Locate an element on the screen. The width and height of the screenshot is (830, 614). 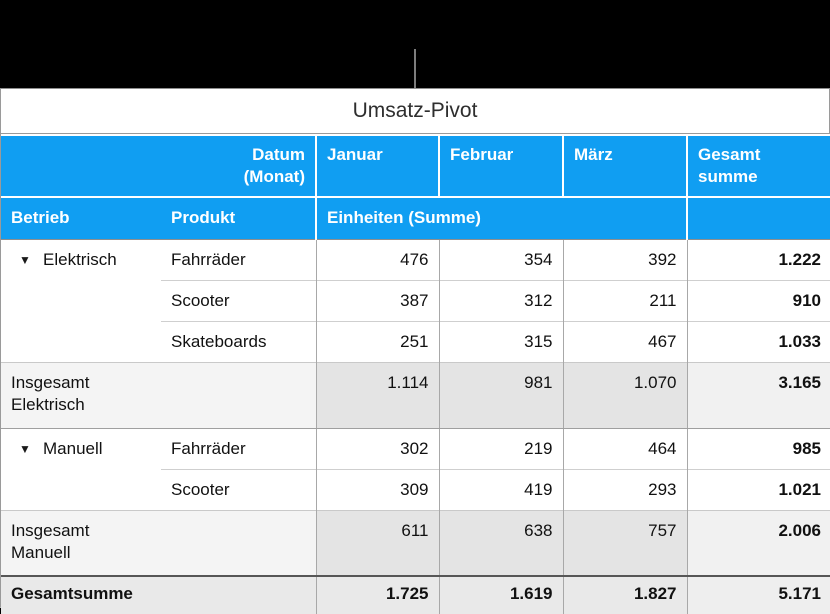
row-total-cell: 985 is located at coordinates (758, 448).